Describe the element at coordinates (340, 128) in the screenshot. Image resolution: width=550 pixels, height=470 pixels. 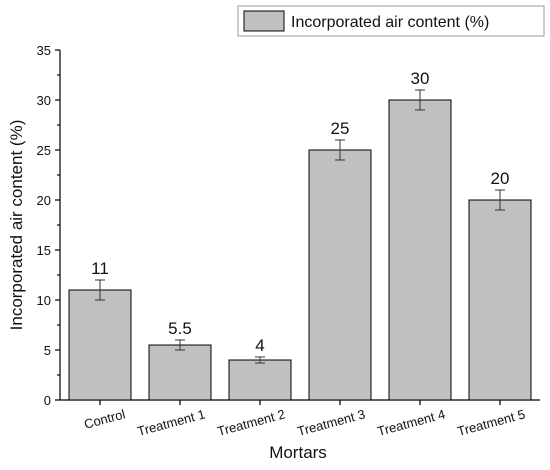
I see `data-label: 25` at that location.